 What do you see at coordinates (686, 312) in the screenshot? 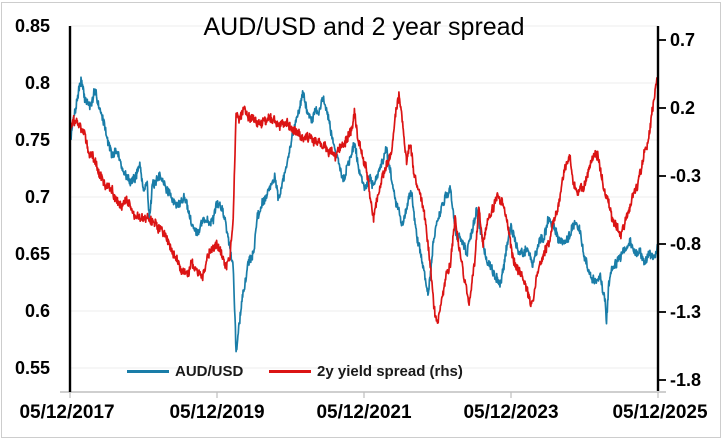
I see `right-axis-tick-label: -1.3` at bounding box center [686, 312].